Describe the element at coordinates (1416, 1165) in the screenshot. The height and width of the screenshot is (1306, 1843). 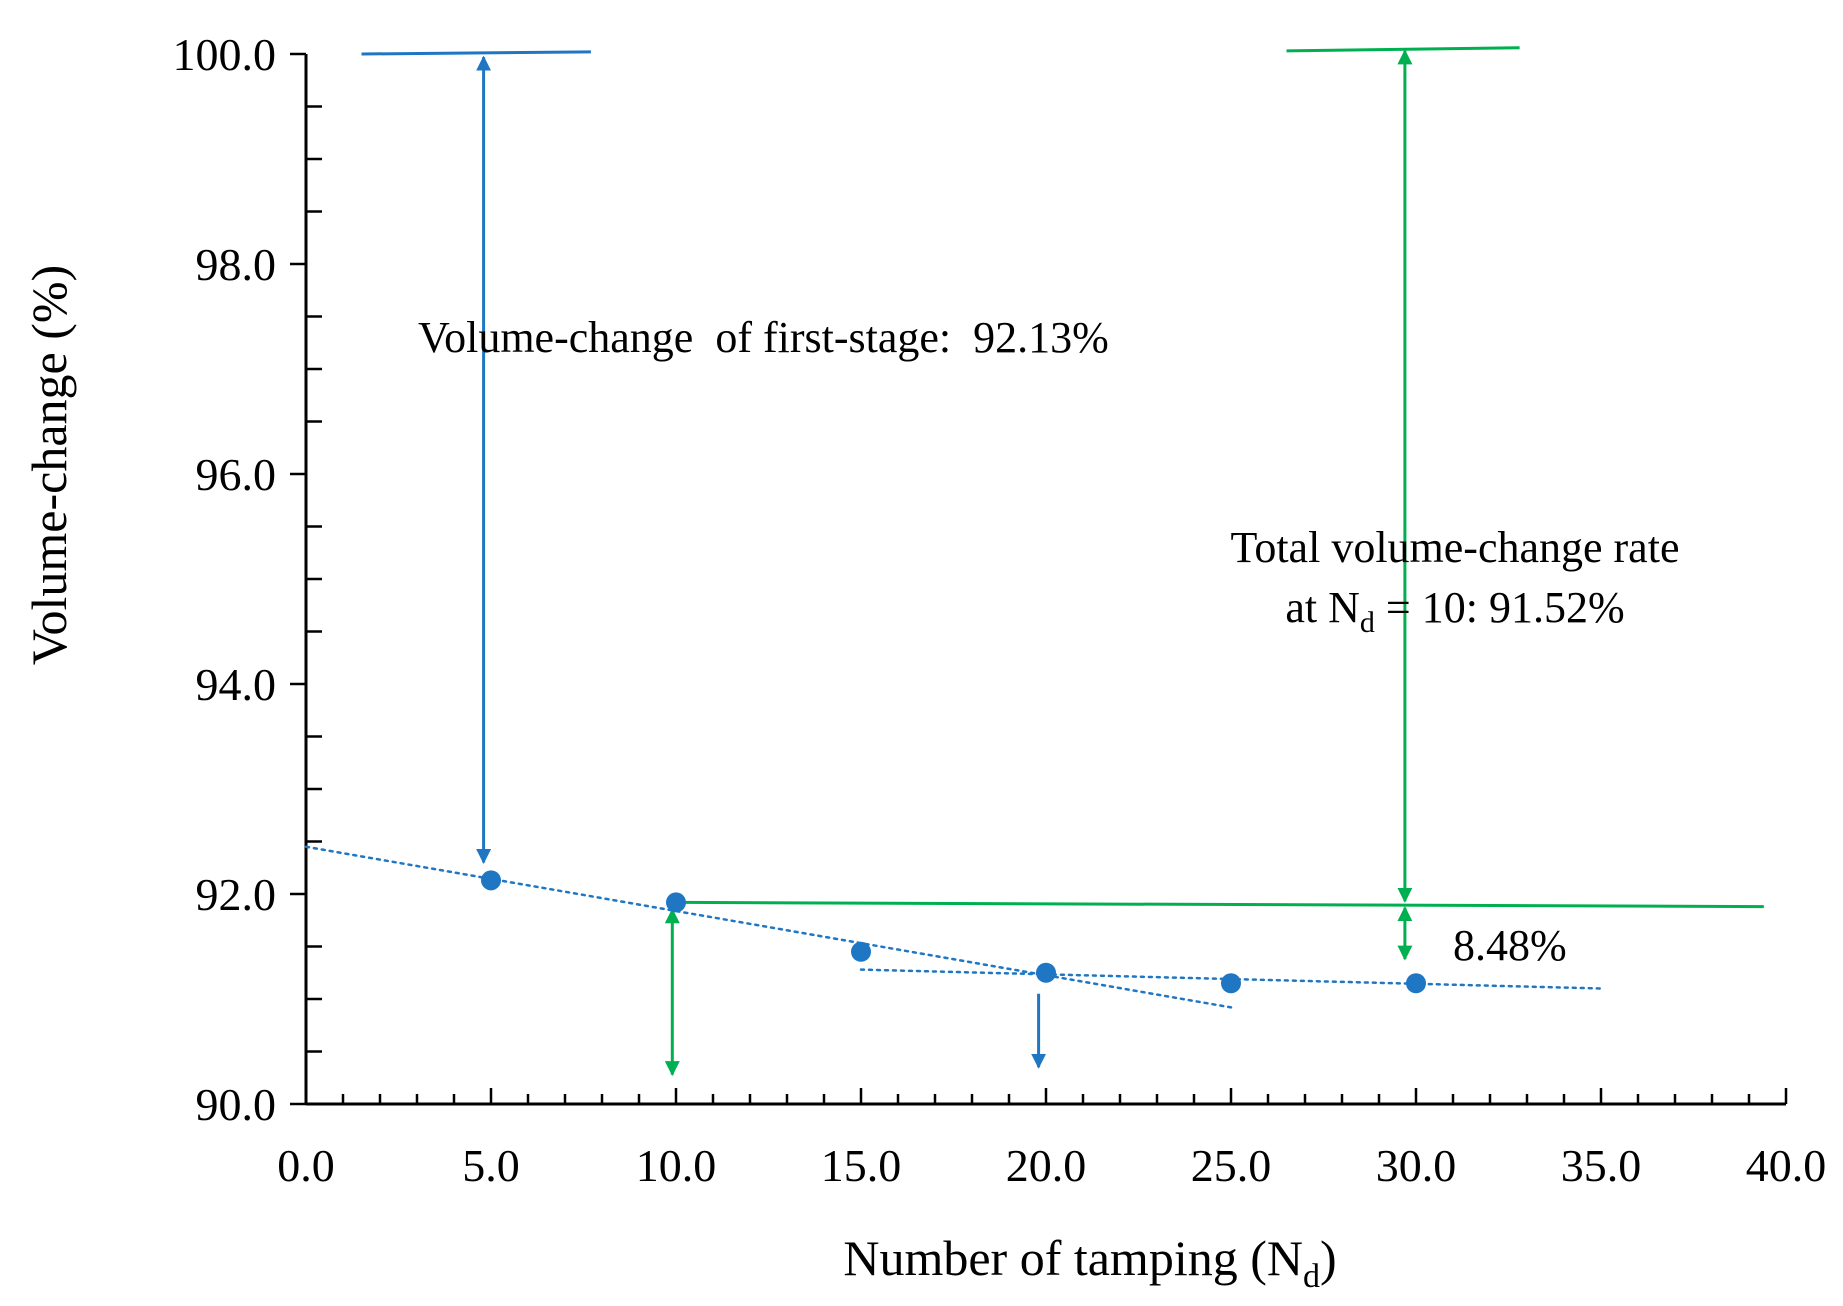
I see `x-tick-label: 30.0` at that location.